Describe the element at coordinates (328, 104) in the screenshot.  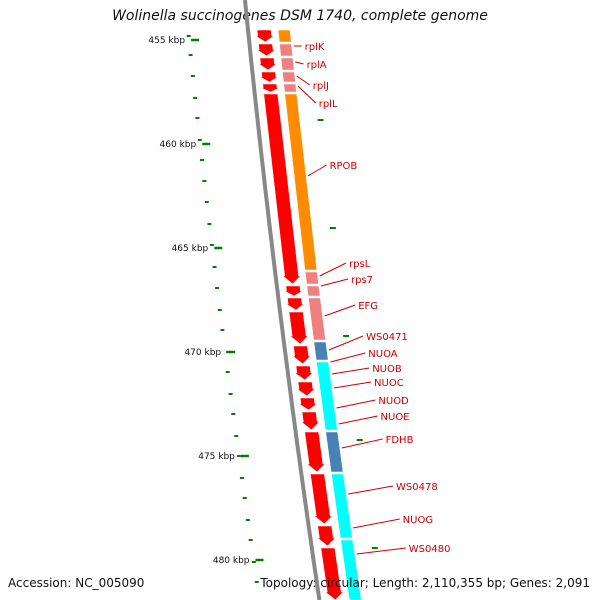
I see `gene-label: rplL` at that location.